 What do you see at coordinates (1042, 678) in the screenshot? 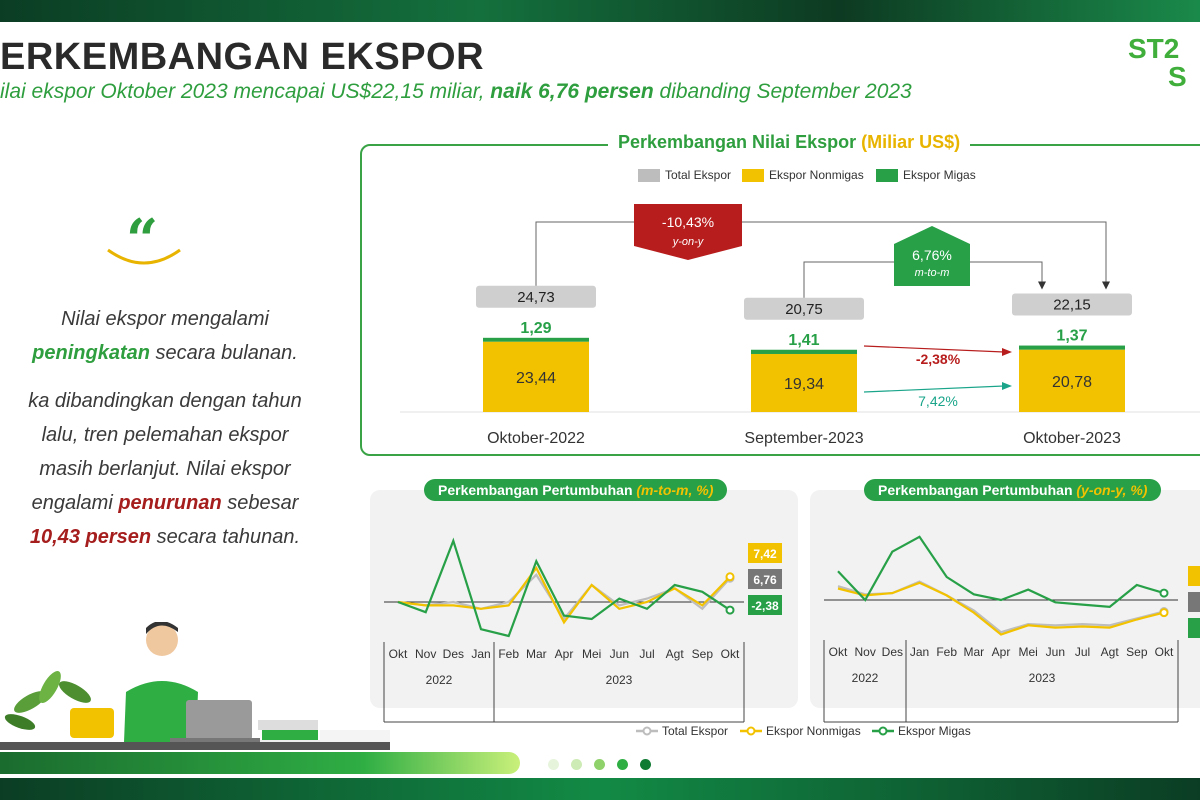
I see `year-label: 2023` at bounding box center [1042, 678].